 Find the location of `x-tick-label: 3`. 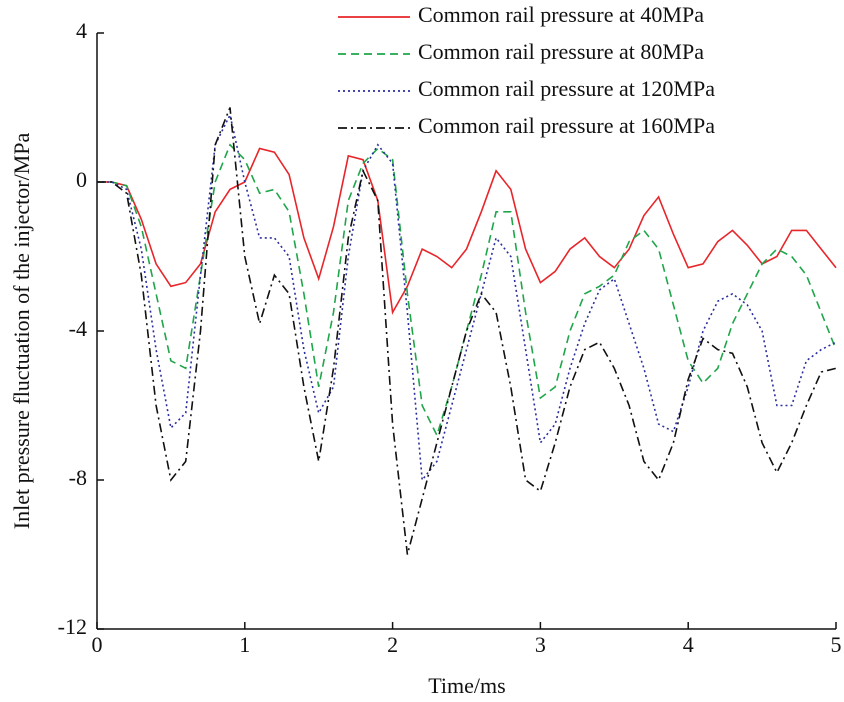

x-tick-label: 3 is located at coordinates (540, 644).